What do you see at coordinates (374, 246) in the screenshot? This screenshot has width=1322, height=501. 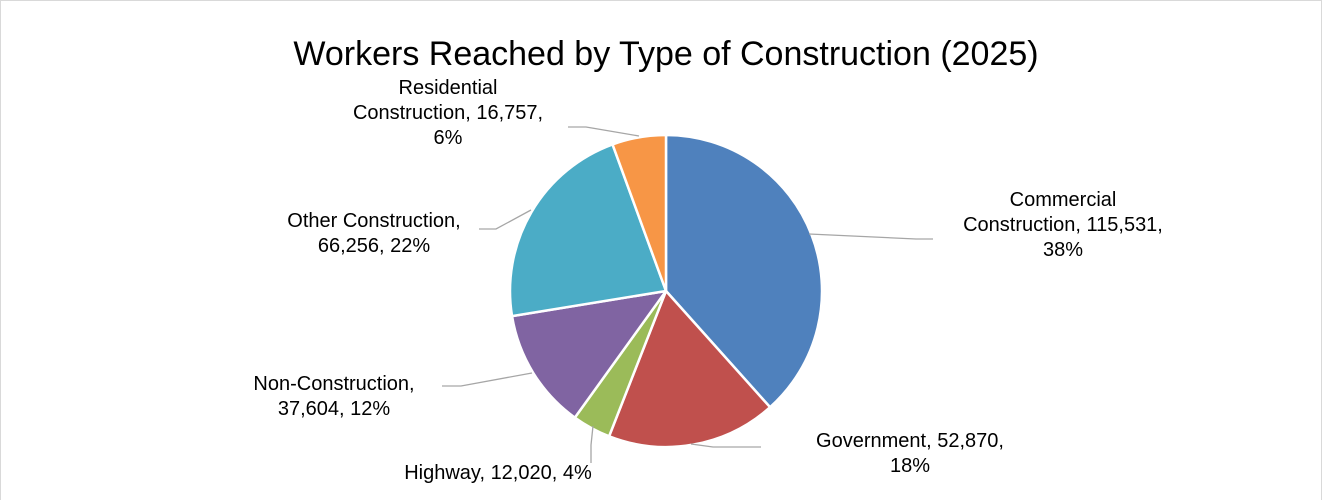 I see `data-label-line: 66,256, 22%` at bounding box center [374, 246].